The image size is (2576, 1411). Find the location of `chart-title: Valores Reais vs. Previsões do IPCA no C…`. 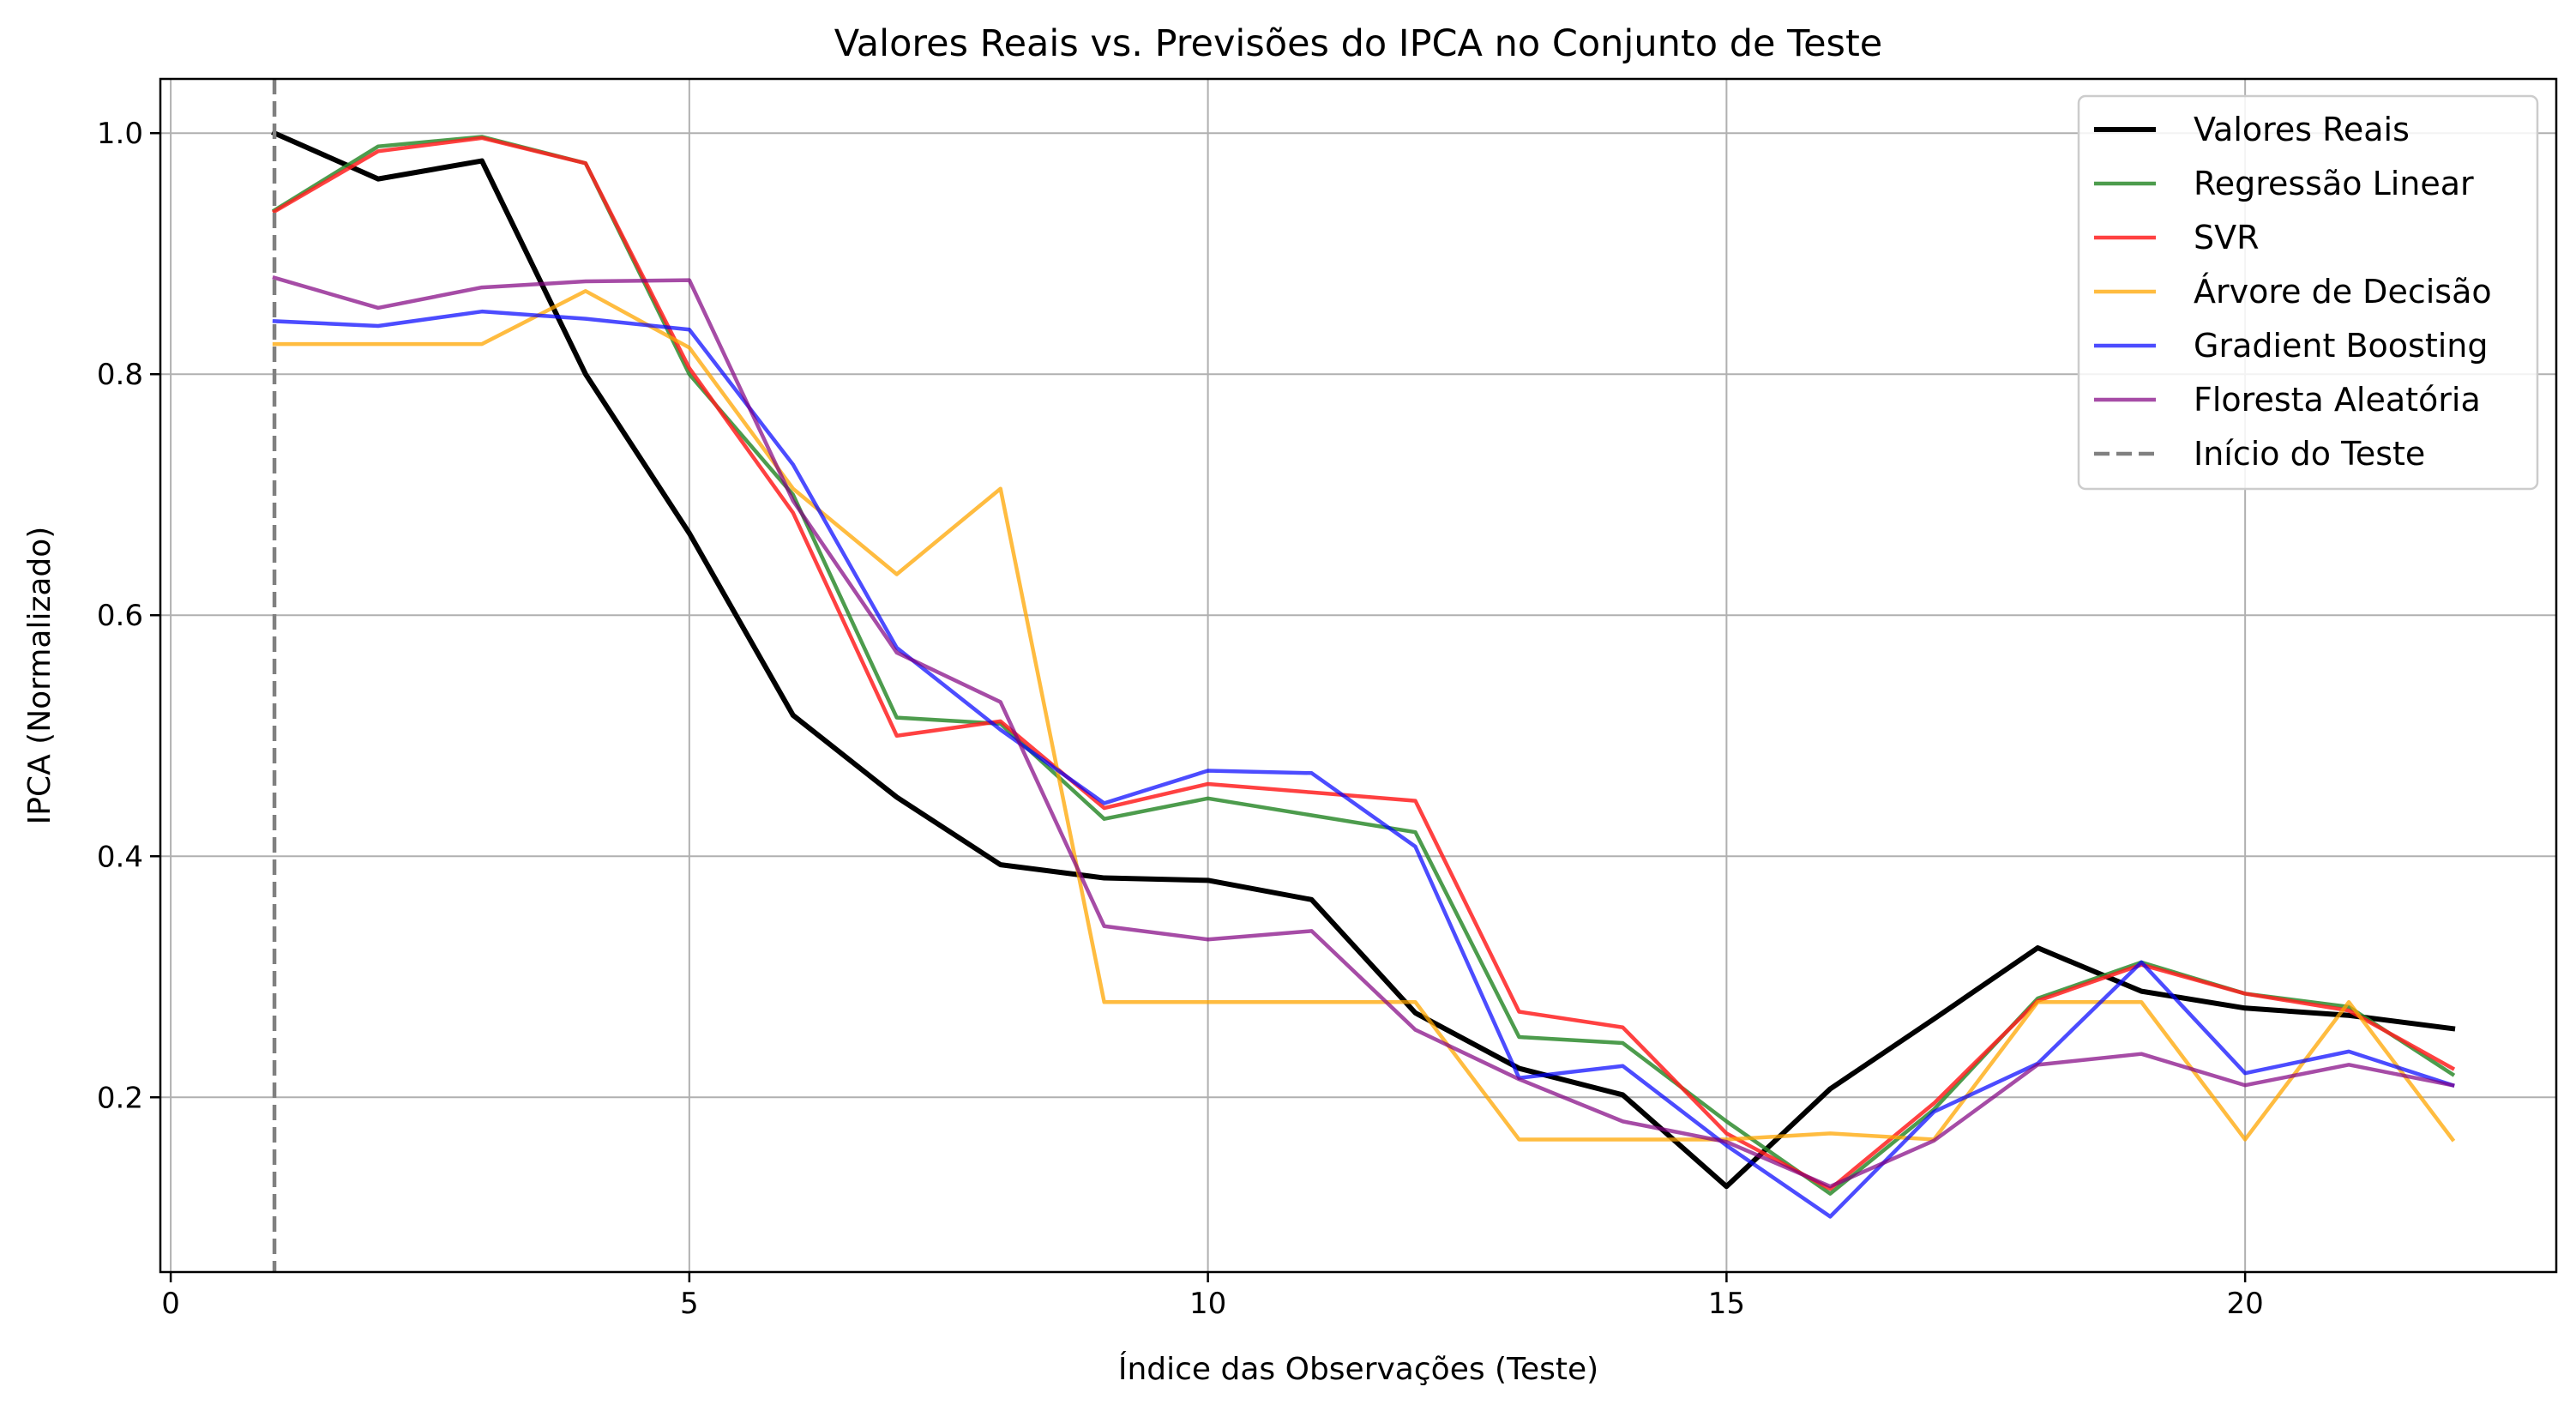

chart-title: Valores Reais vs. Previsões do IPCA no C… is located at coordinates (1358, 43).